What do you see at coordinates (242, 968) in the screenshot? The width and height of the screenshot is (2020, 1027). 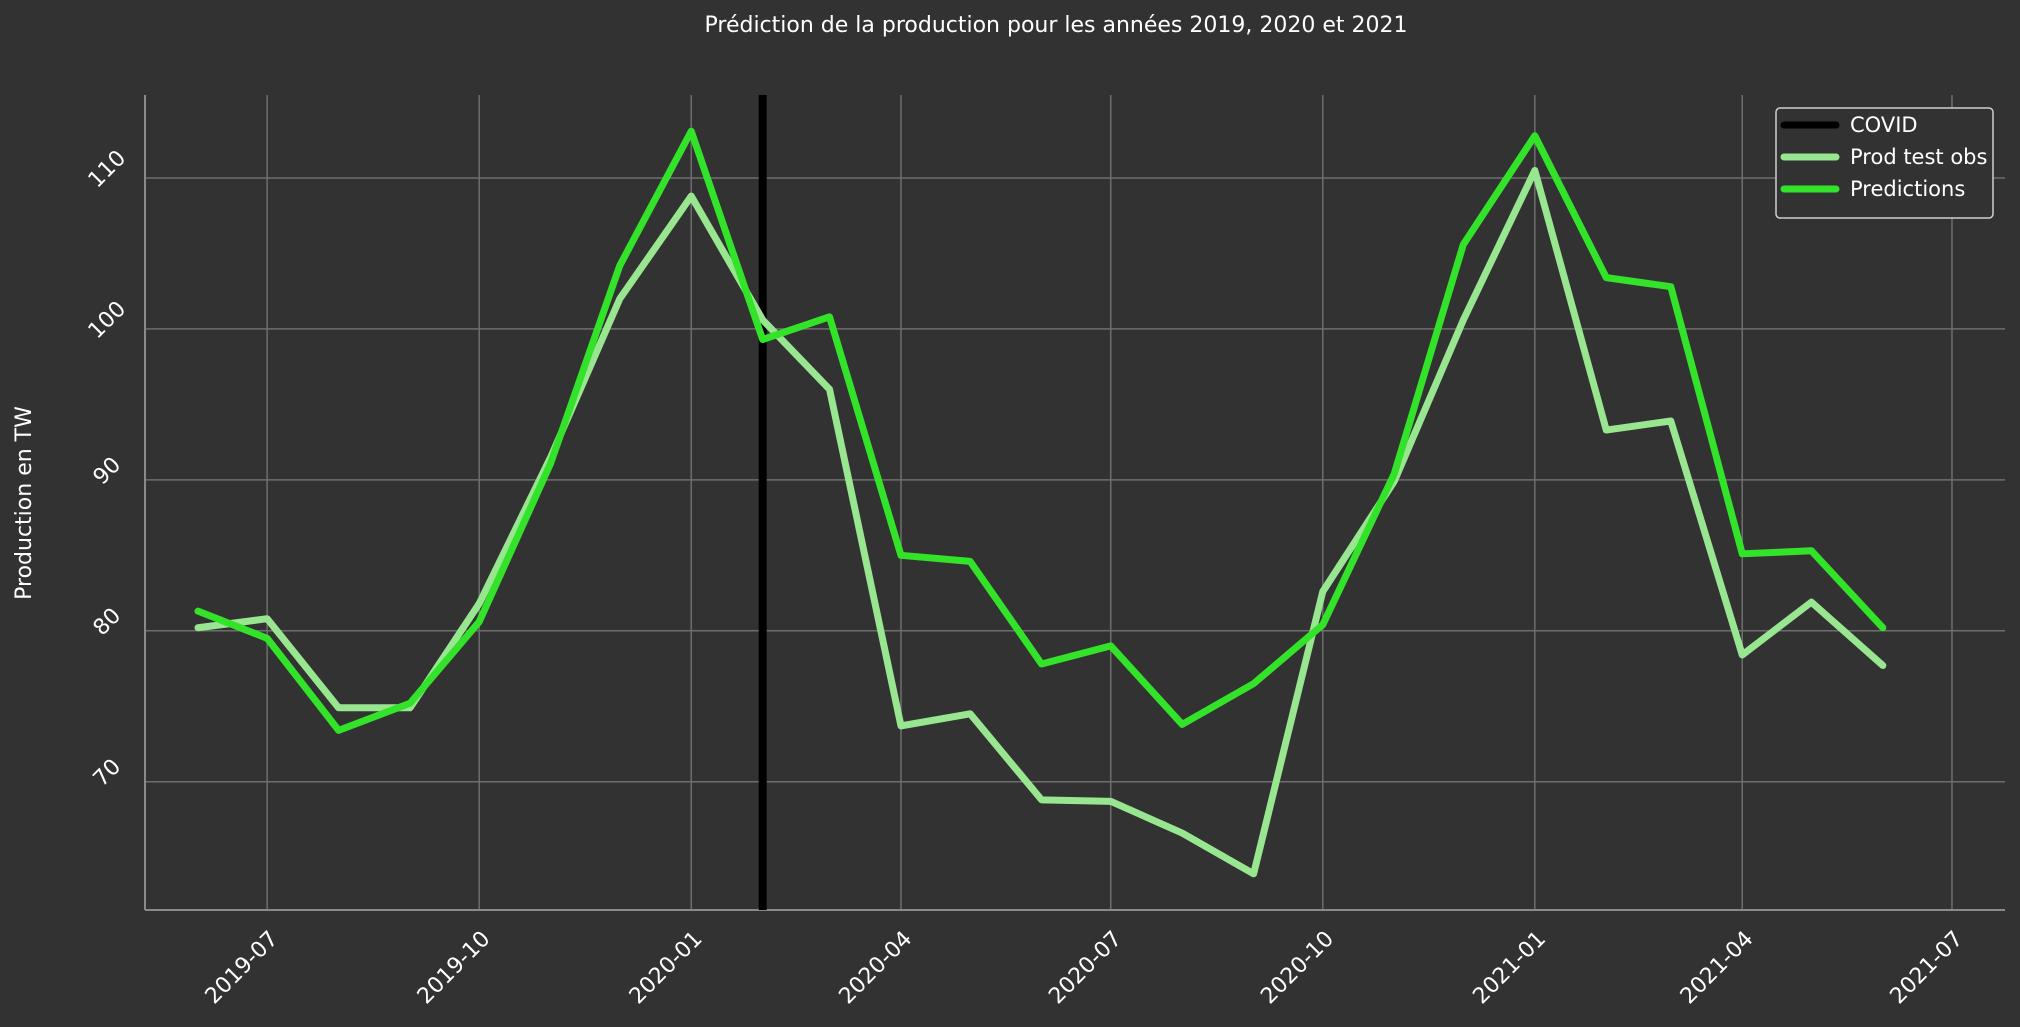 I see `x-tick-label: 2019-07` at bounding box center [242, 968].